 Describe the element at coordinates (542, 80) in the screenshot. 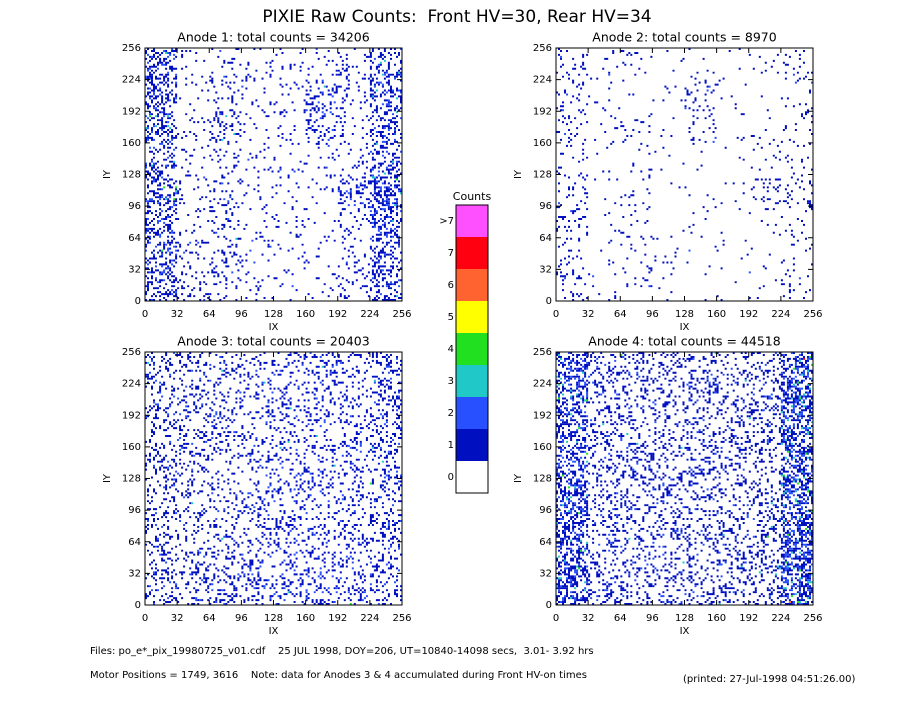

I see `y-tick-label: 224` at that location.